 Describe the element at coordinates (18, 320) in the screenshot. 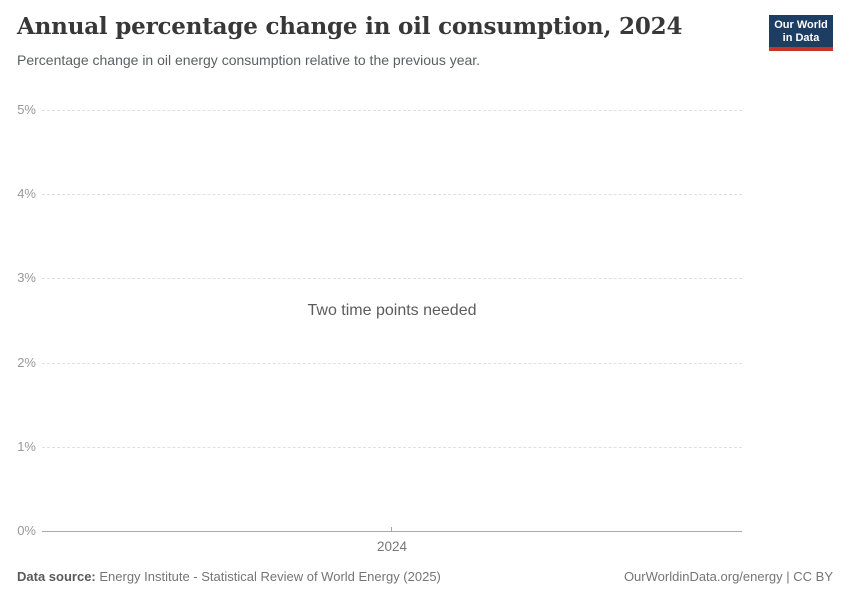

I see `y-axis: 0% 1% 2% 3% 4% 5%` at that location.